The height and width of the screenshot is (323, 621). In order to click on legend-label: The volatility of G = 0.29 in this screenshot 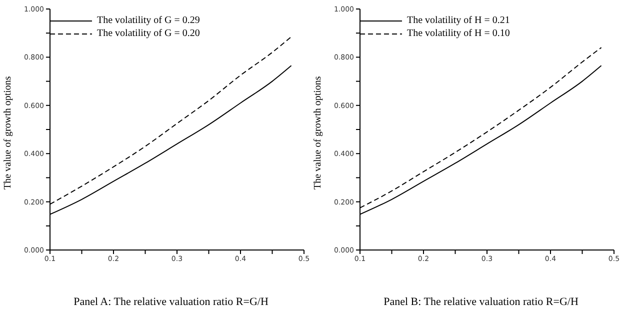, I will do `click(148, 20)`.